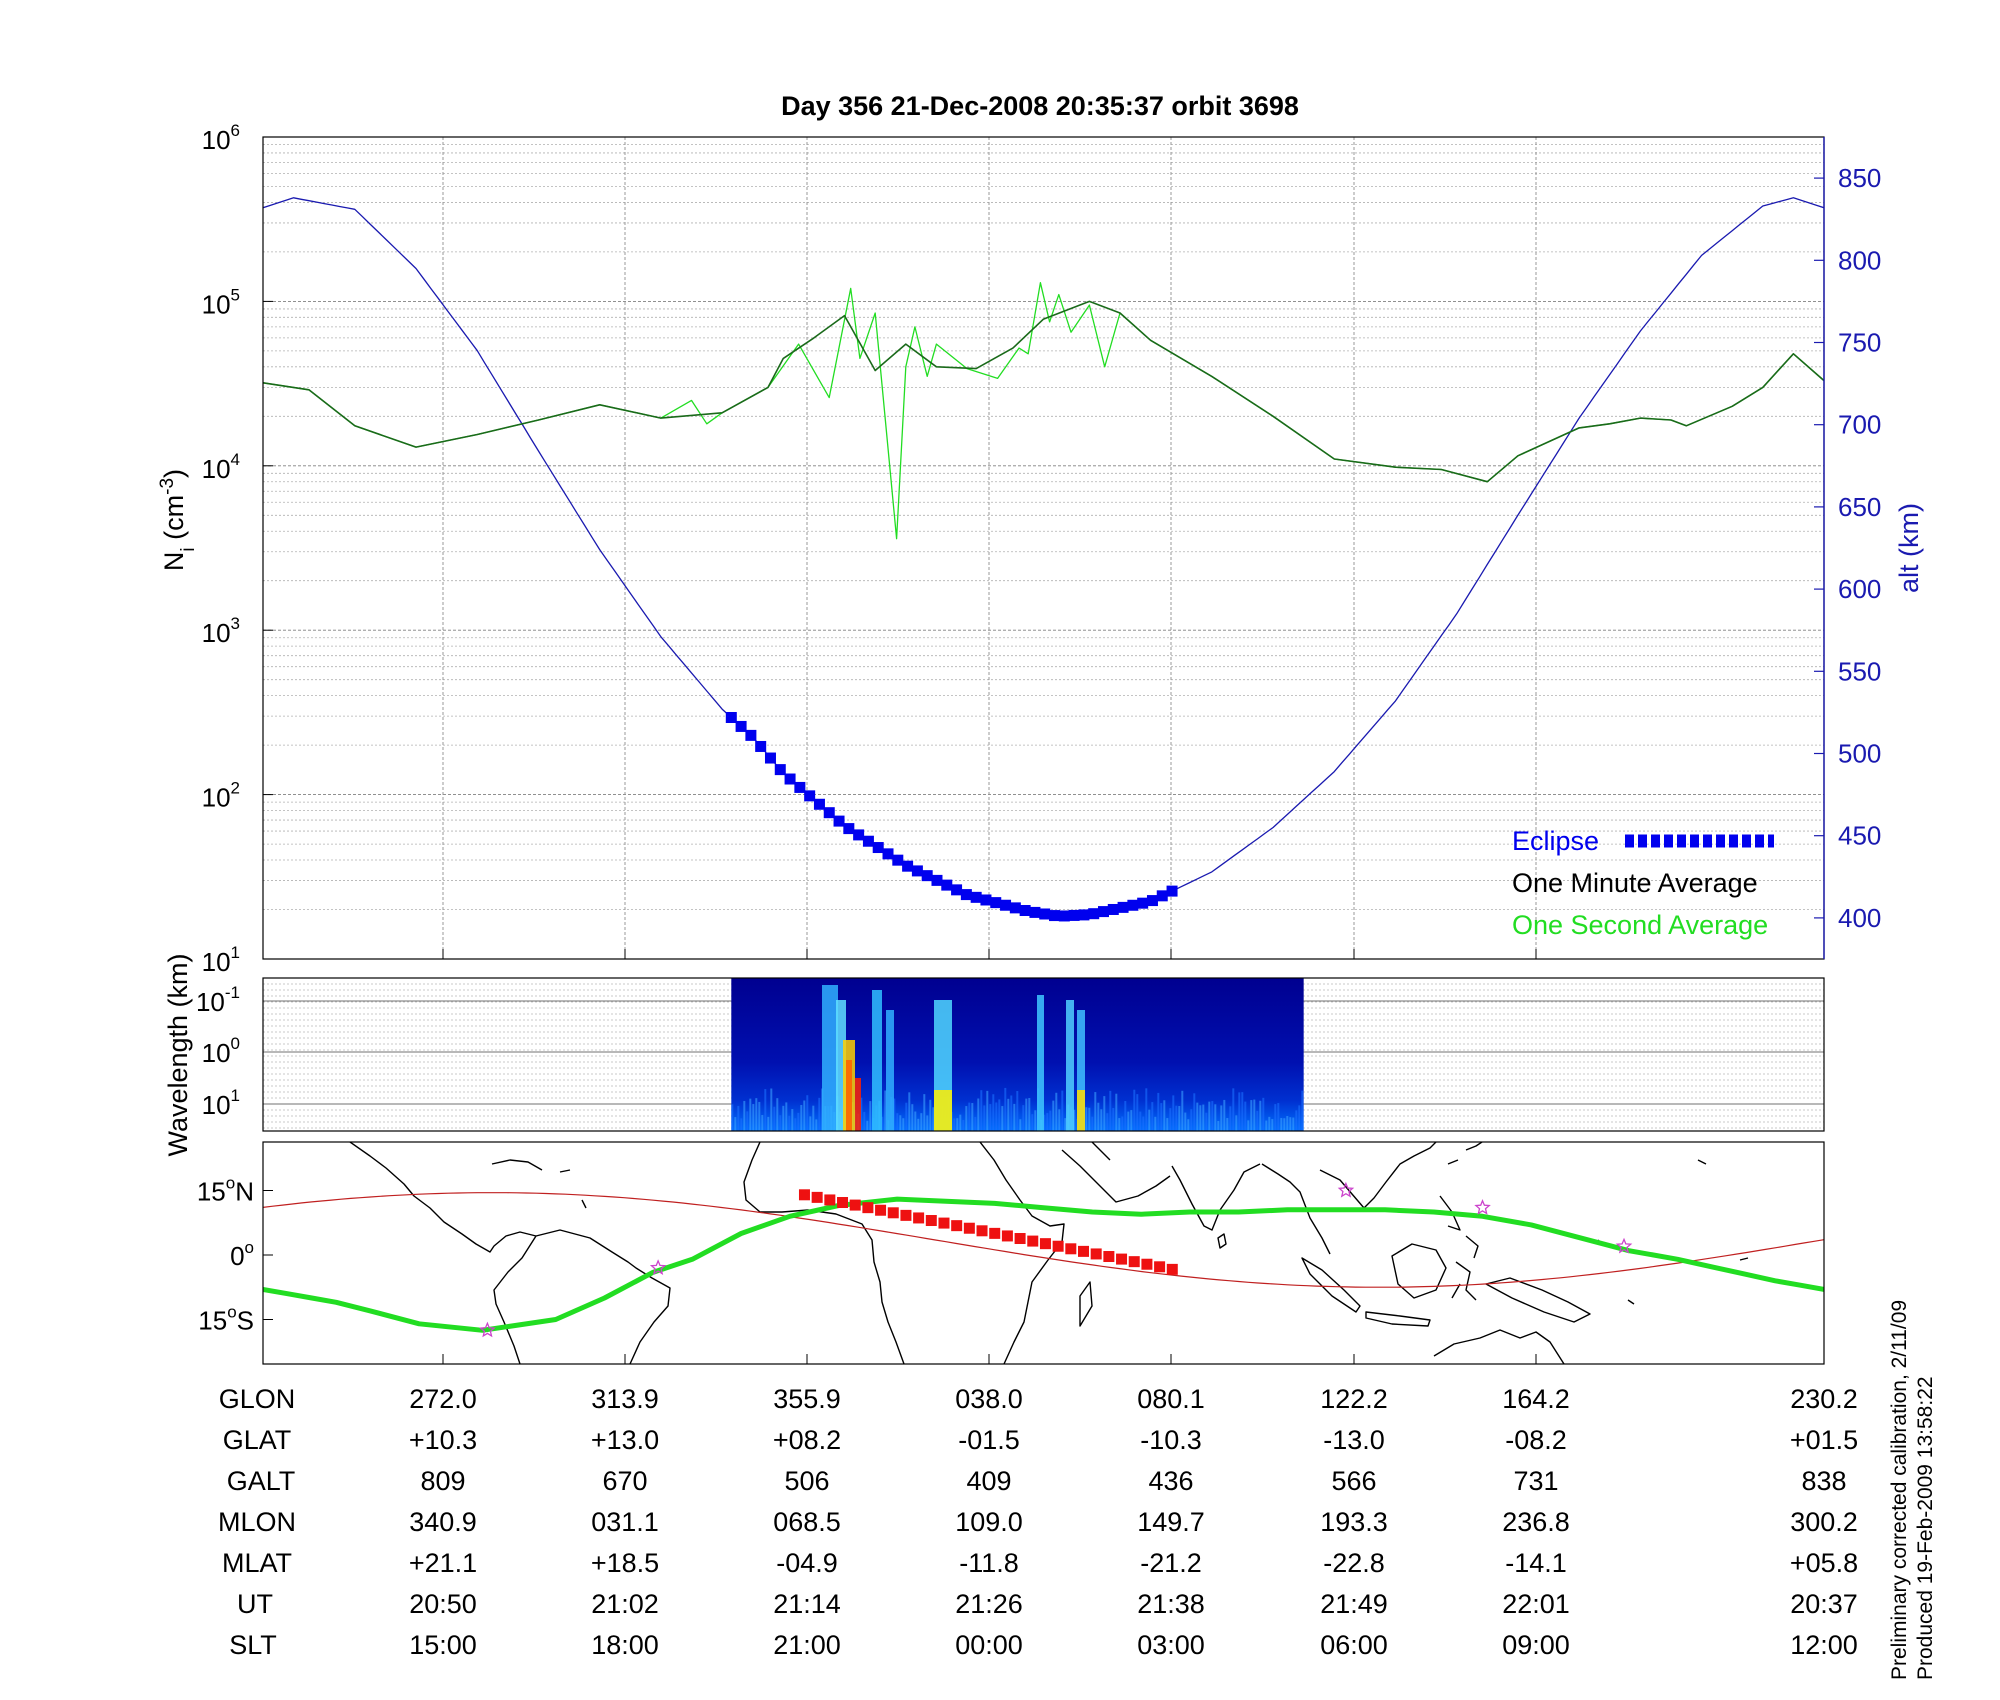  I want to click on table-cell: -11.8, so click(989, 1563).